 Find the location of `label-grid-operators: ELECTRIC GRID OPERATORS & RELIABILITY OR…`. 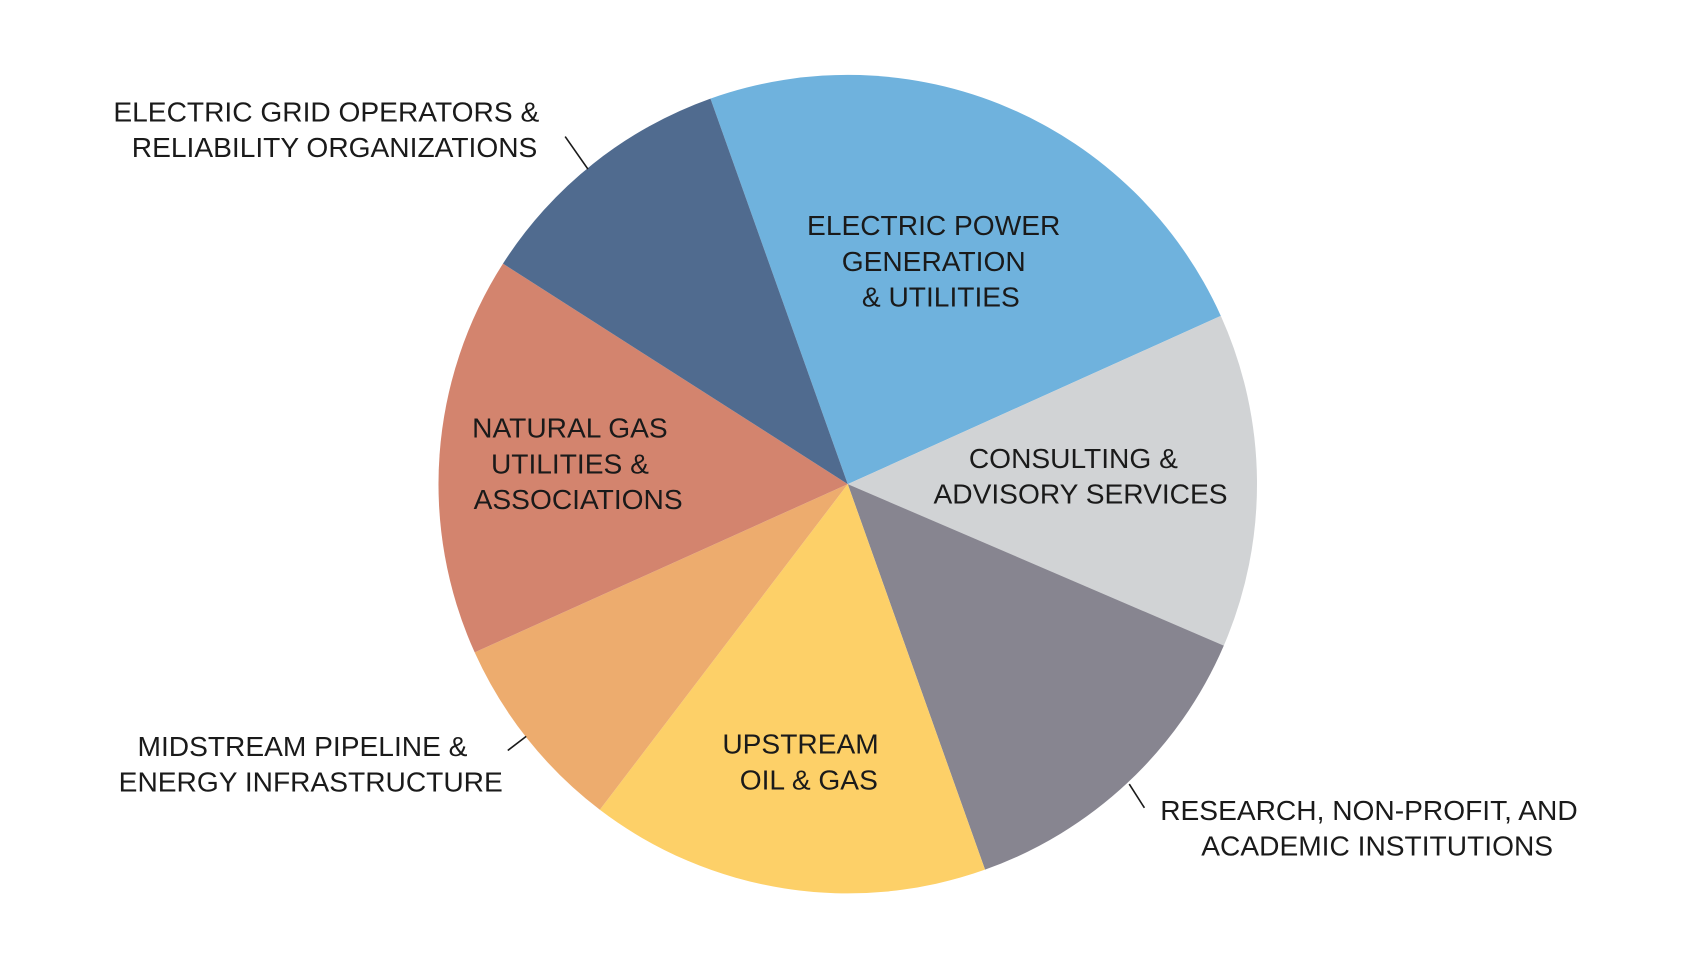

label-grid-operators: ELECTRIC GRID OPERATORS & RELIABILITY OR… is located at coordinates (330, 129).